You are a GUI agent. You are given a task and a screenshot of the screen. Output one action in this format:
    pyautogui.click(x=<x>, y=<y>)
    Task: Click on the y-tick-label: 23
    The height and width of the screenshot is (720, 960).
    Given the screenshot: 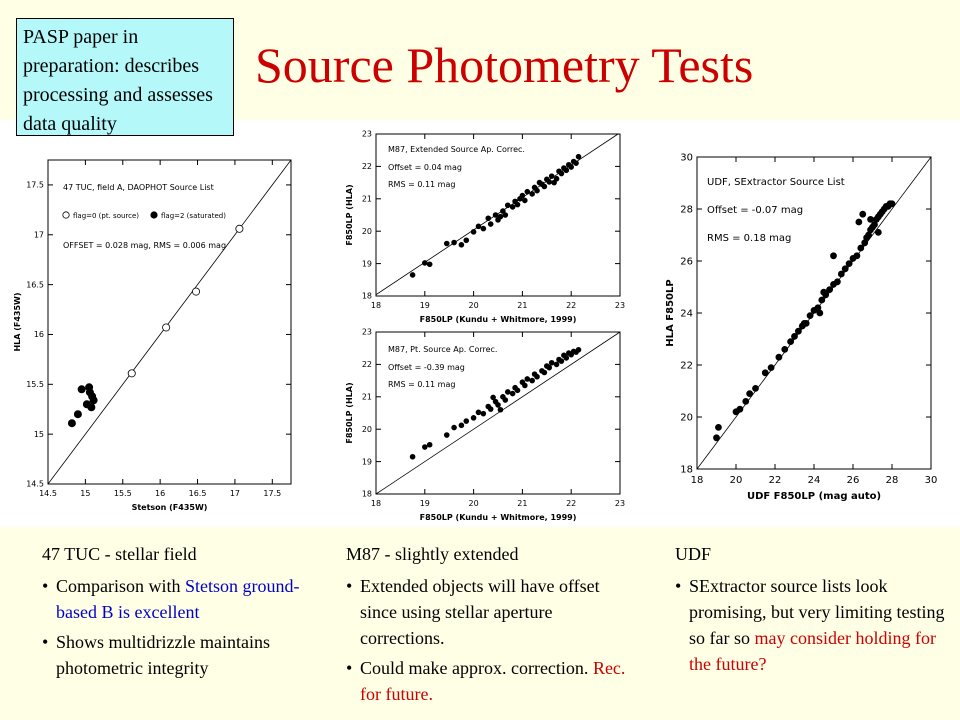 What is the action you would take?
    pyautogui.click(x=367, y=332)
    